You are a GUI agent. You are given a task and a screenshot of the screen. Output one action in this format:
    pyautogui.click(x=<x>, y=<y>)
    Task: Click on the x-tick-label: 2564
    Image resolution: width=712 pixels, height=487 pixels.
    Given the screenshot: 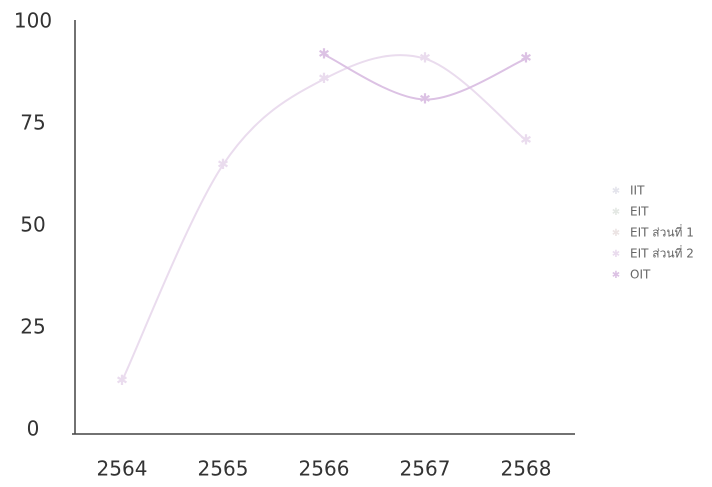 What is the action you would take?
    pyautogui.click(x=122, y=469)
    